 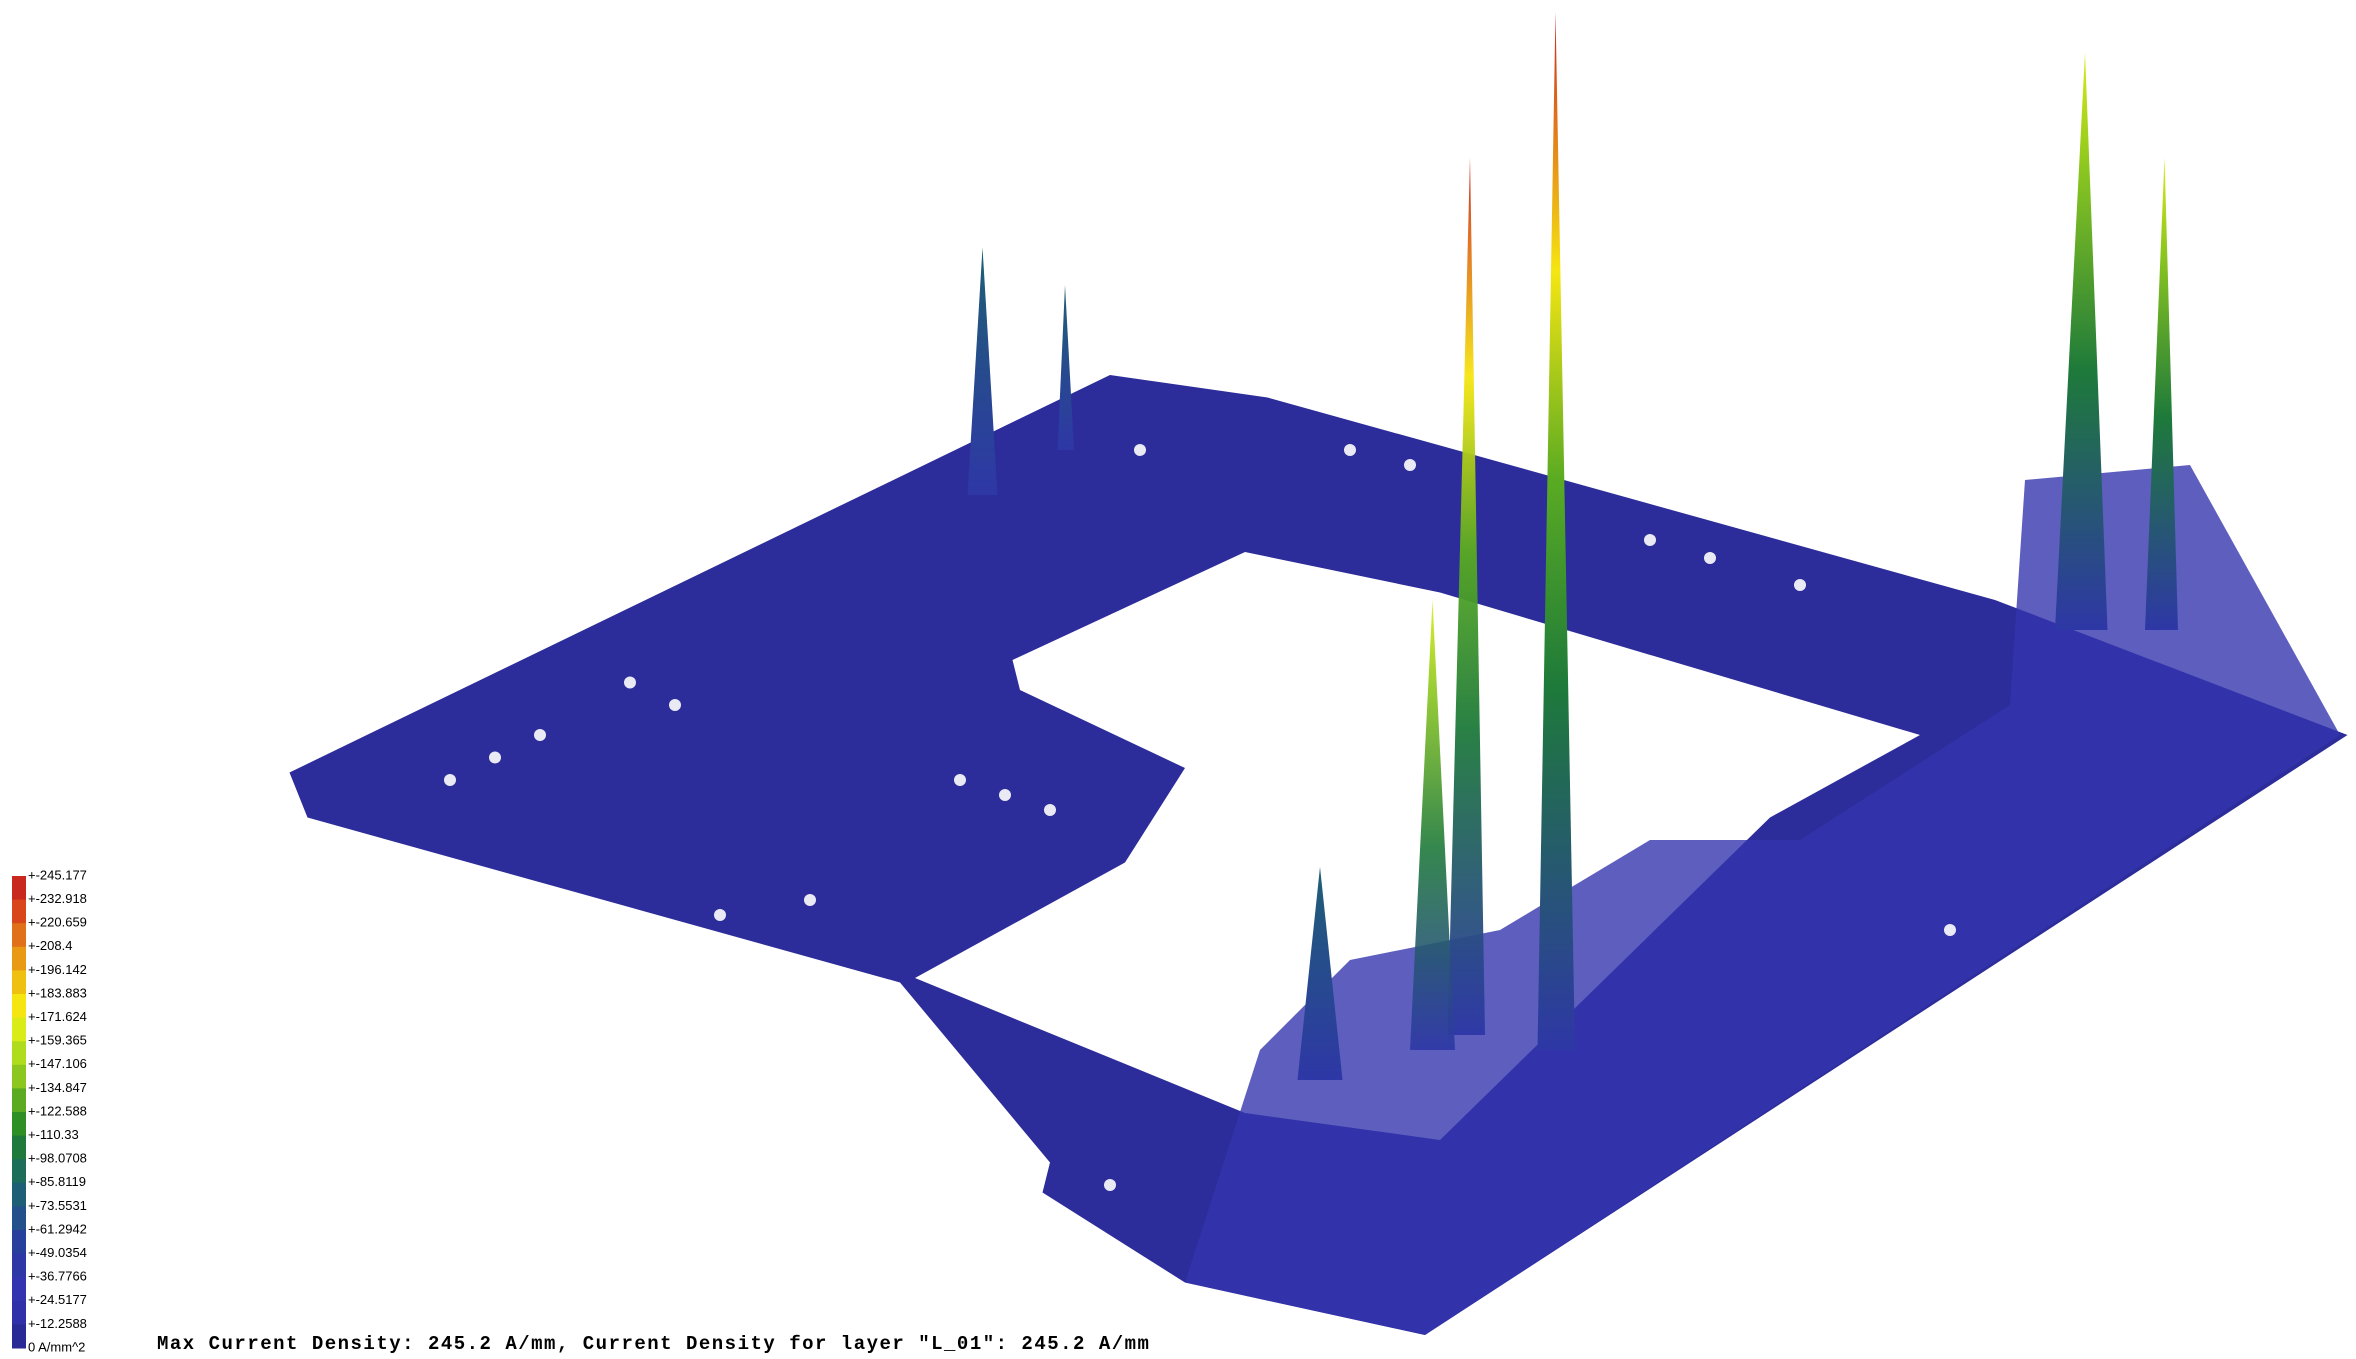 What do you see at coordinates (56, 1346) in the screenshot?
I see `legend-label: 0 A/mm^2` at bounding box center [56, 1346].